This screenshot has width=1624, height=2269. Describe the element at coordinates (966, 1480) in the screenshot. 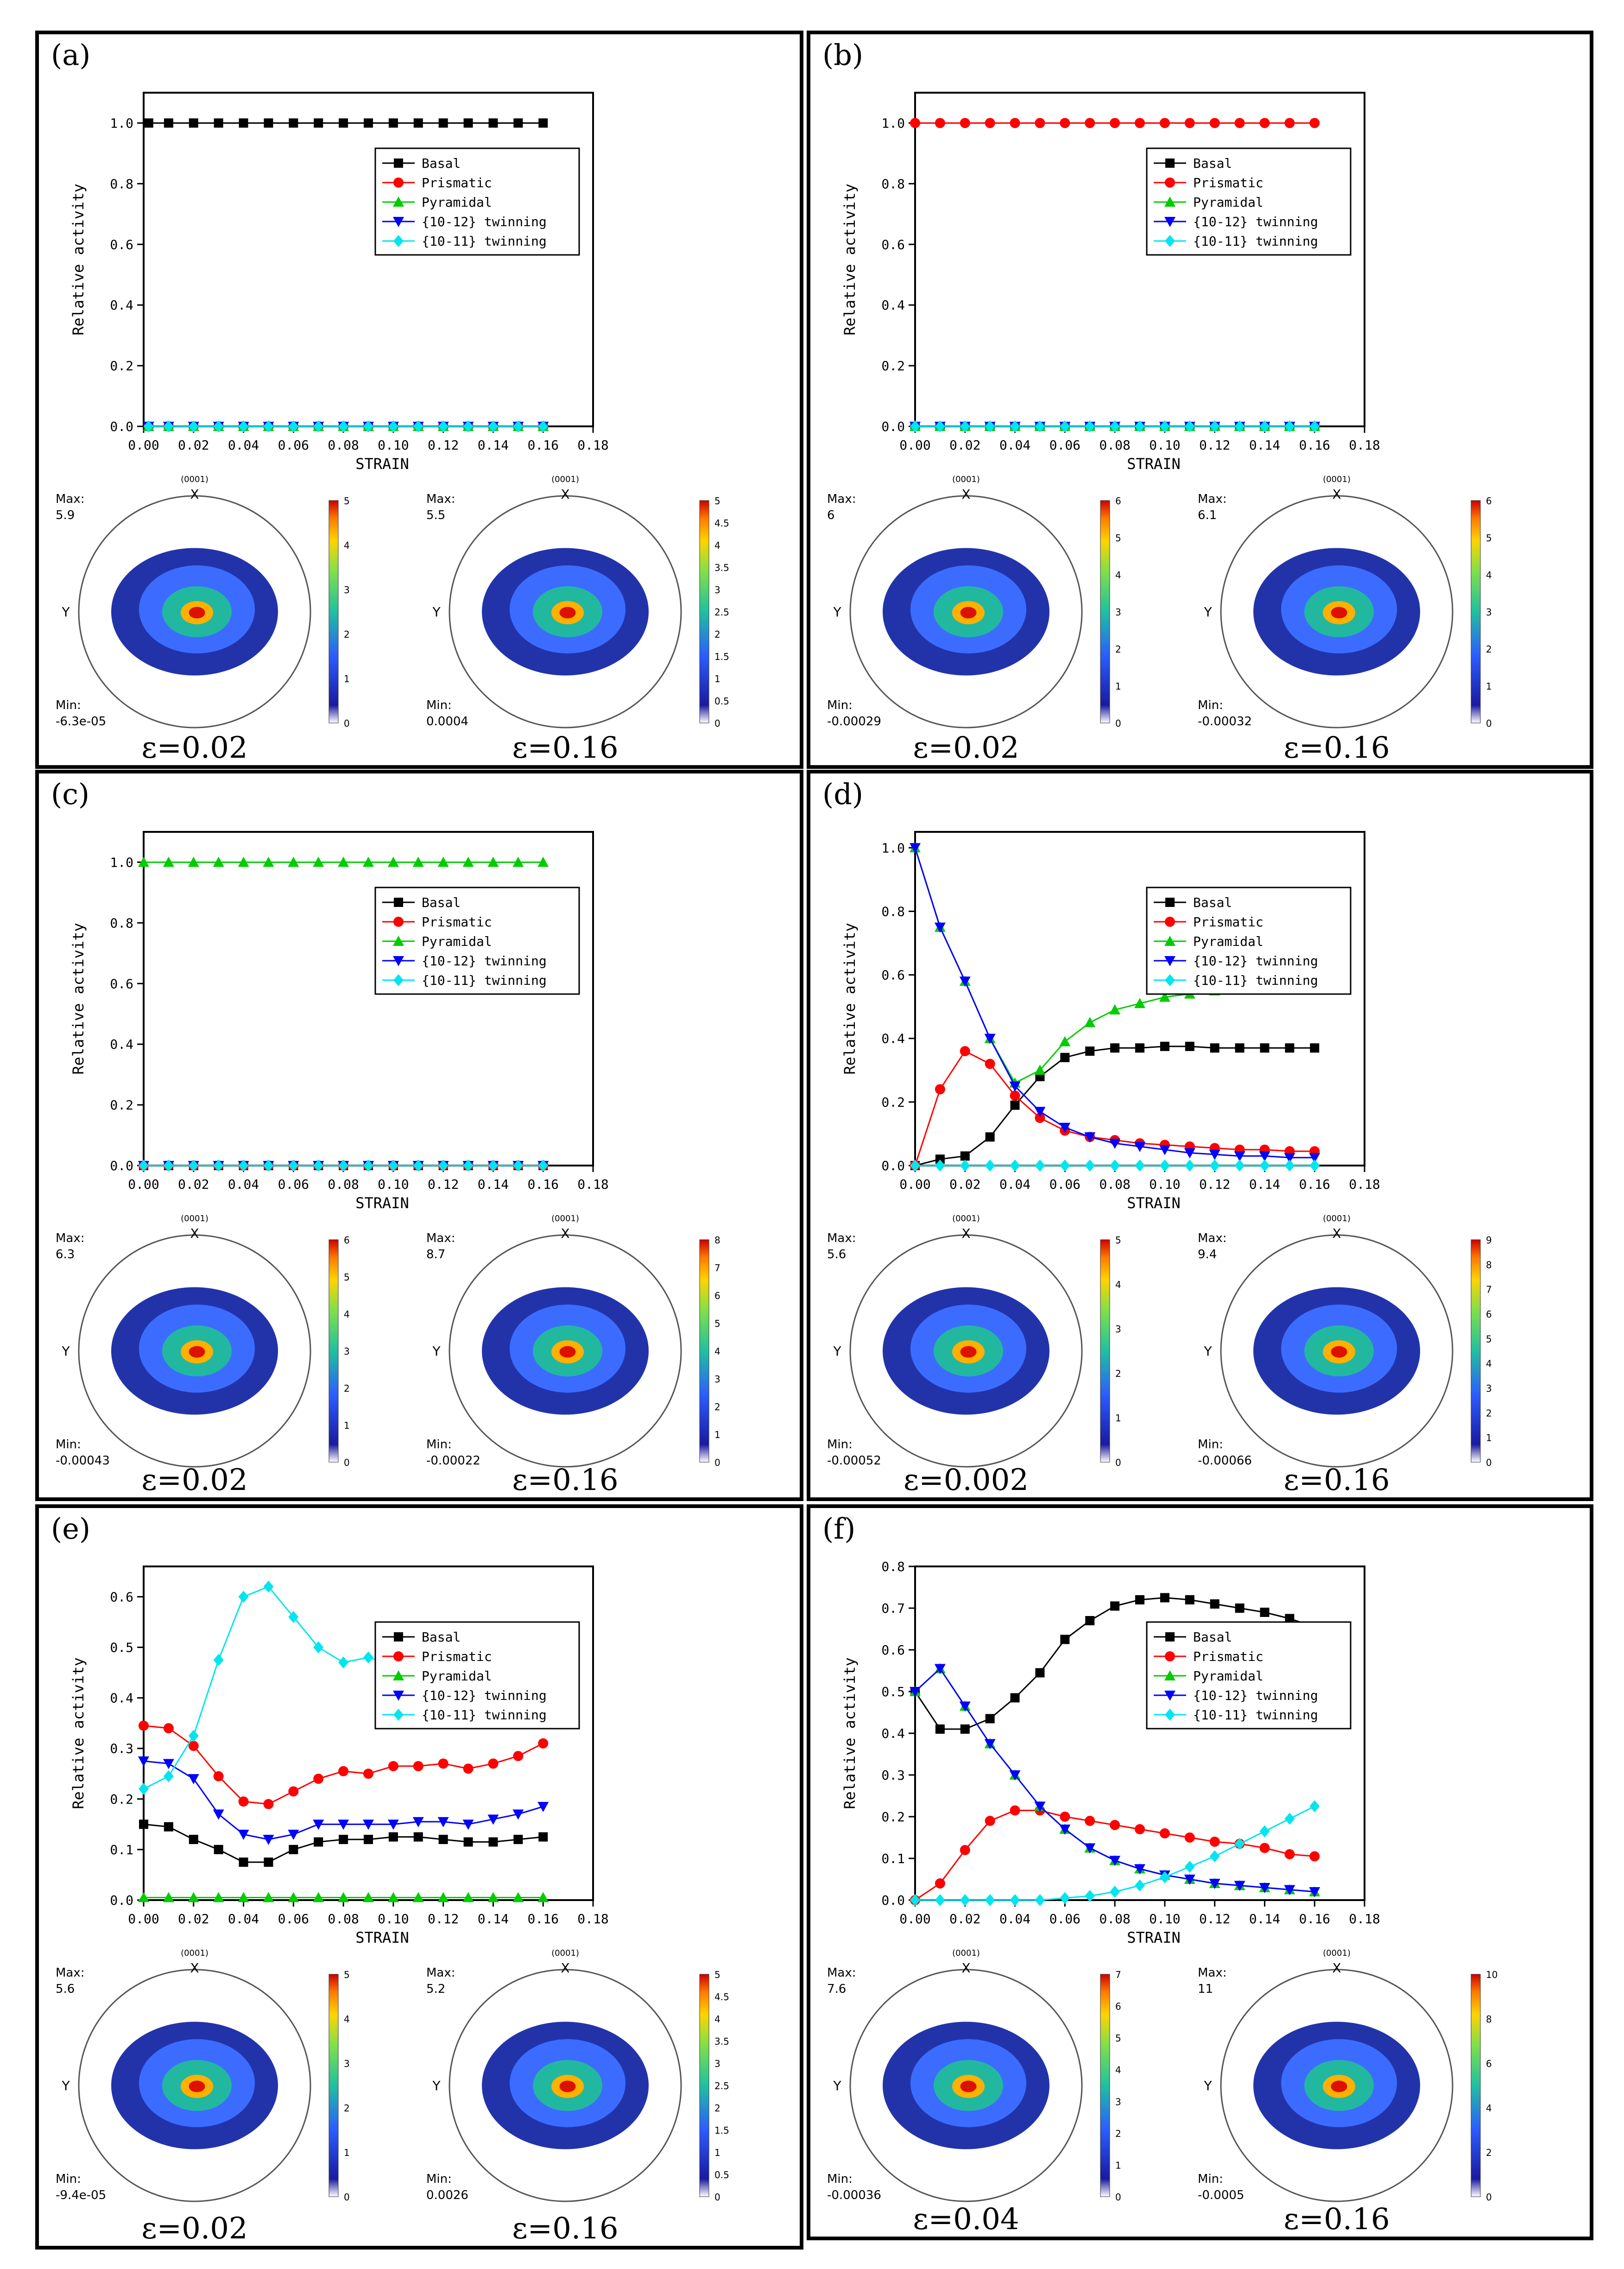

I see `strain-caption: ε=0.002` at that location.